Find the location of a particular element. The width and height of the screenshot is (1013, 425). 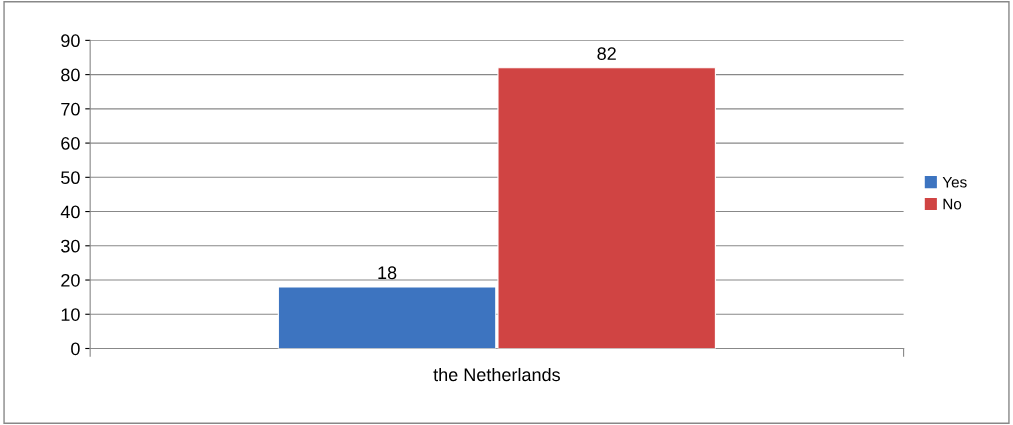

y-tick-label: 90 is located at coordinates (70, 41).